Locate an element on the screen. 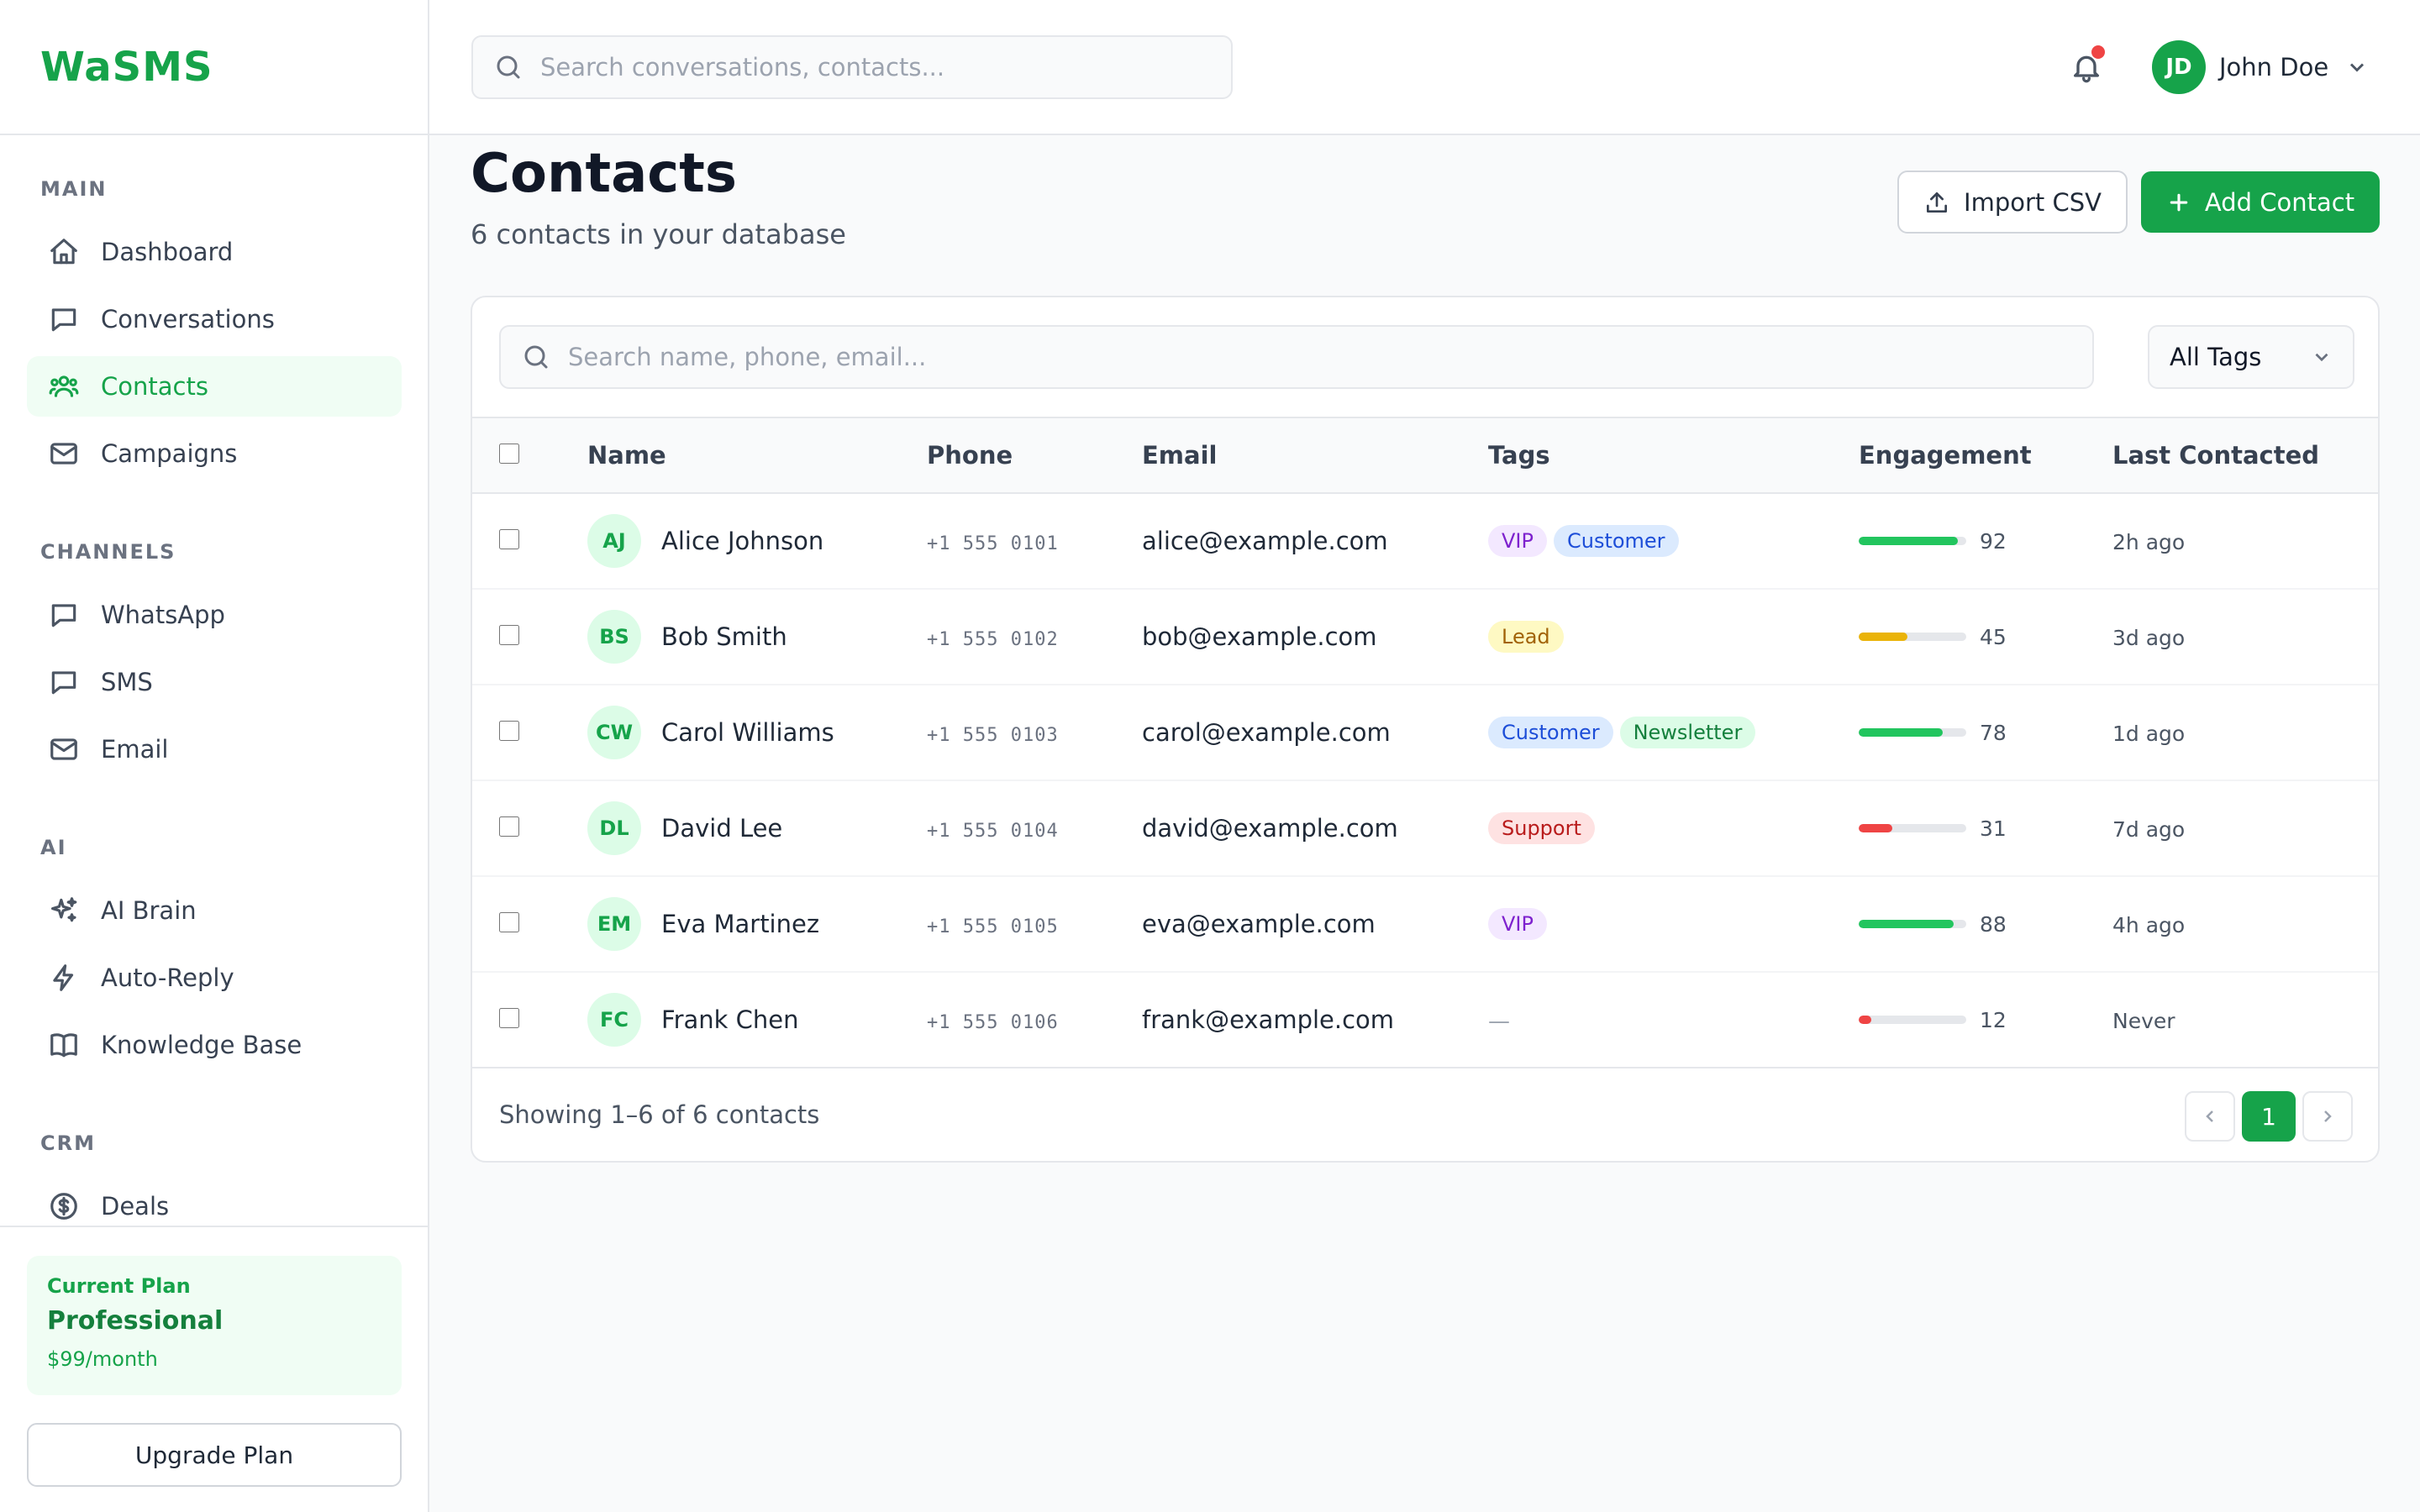 Image resolution: width=2420 pixels, height=1512 pixels. sidebar-item-whatsapp: WhatsApp is located at coordinates (214, 615).